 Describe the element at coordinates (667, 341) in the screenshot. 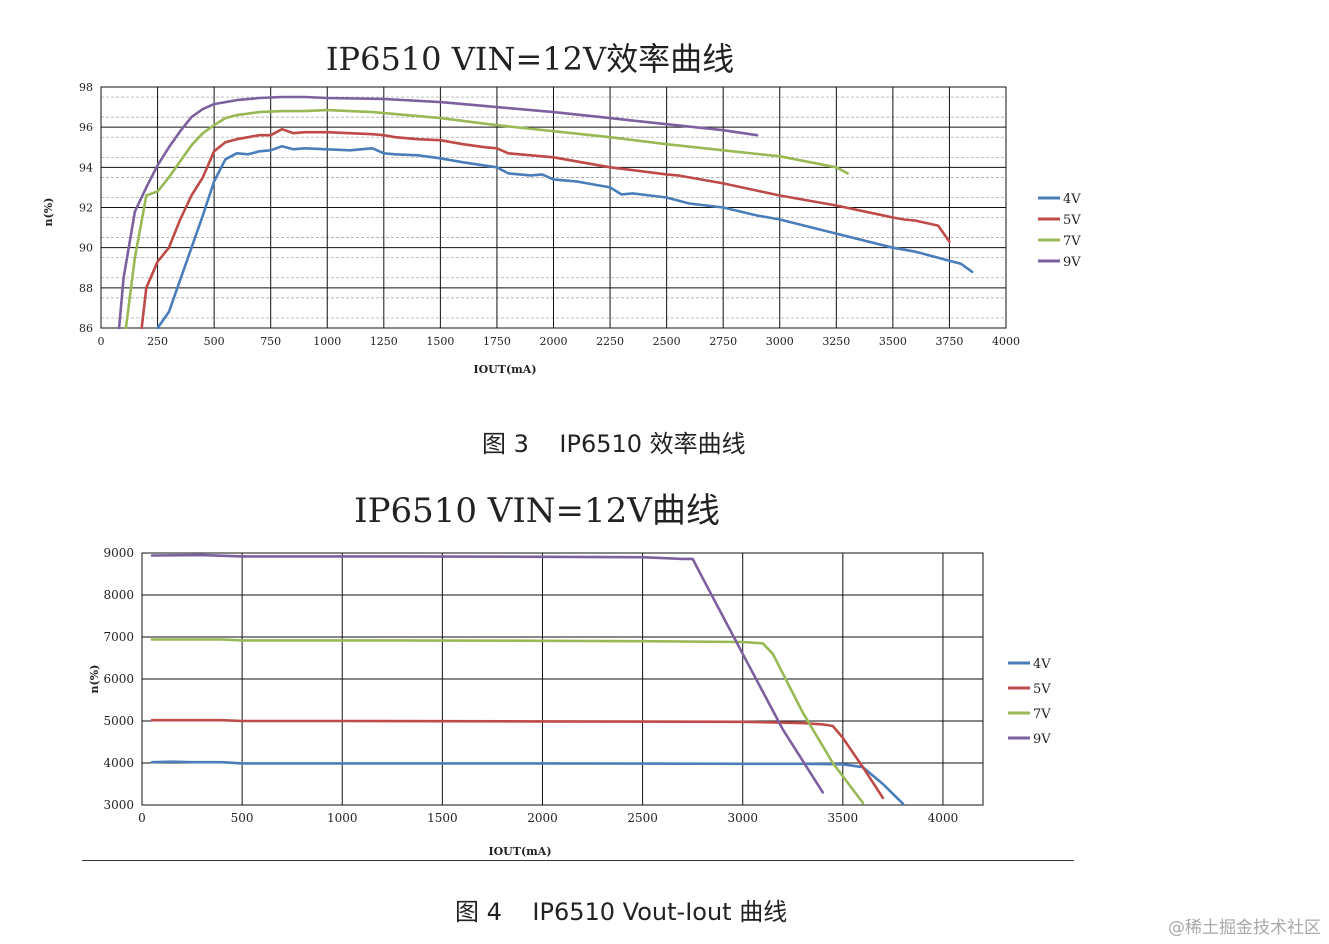

I see `c1-x-tick-label: 2500` at that location.